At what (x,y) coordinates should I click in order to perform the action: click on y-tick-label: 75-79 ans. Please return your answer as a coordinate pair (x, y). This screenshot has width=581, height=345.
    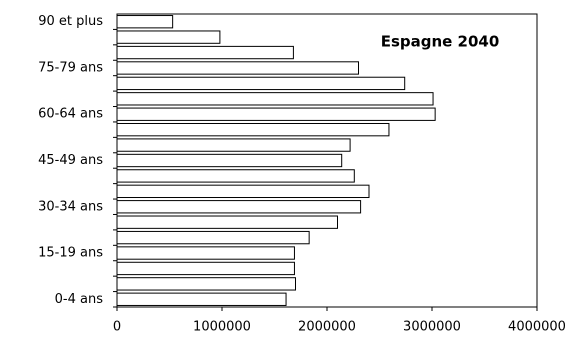
    Looking at the image, I should click on (70, 67).